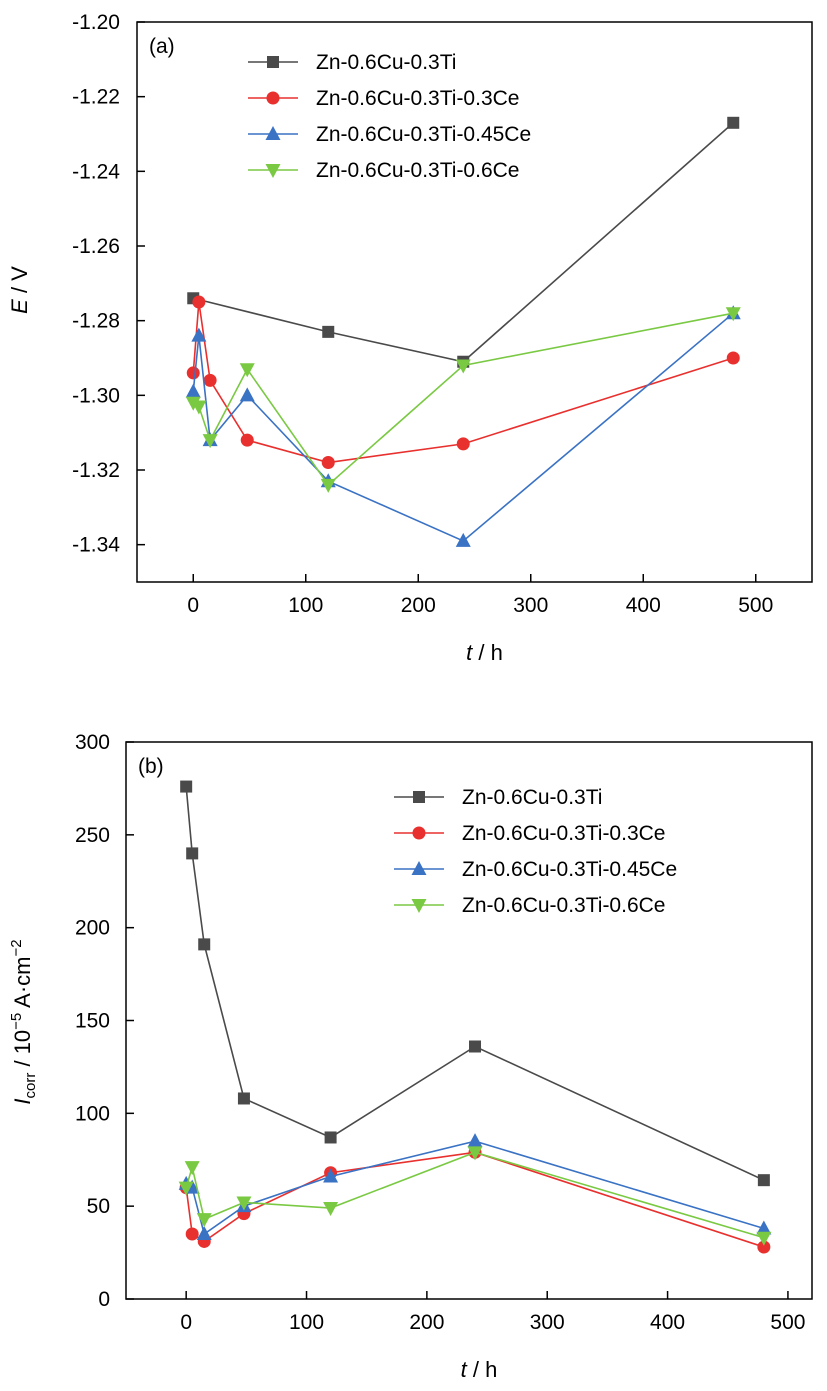  What do you see at coordinates (92, 1021) in the screenshot?
I see `y-tick-label: 150` at bounding box center [92, 1021].